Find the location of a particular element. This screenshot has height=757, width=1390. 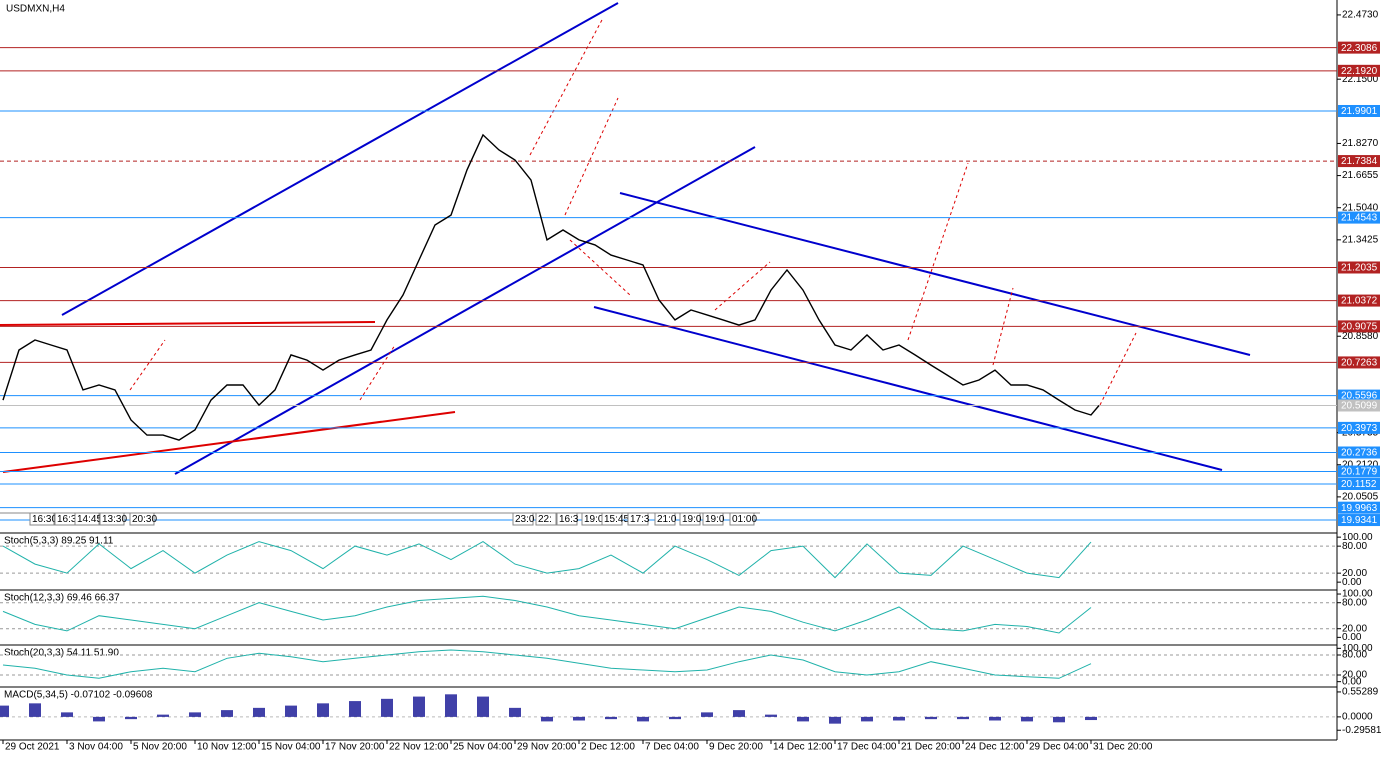

price-level-label: 21.4543 is located at coordinates (1359, 218).